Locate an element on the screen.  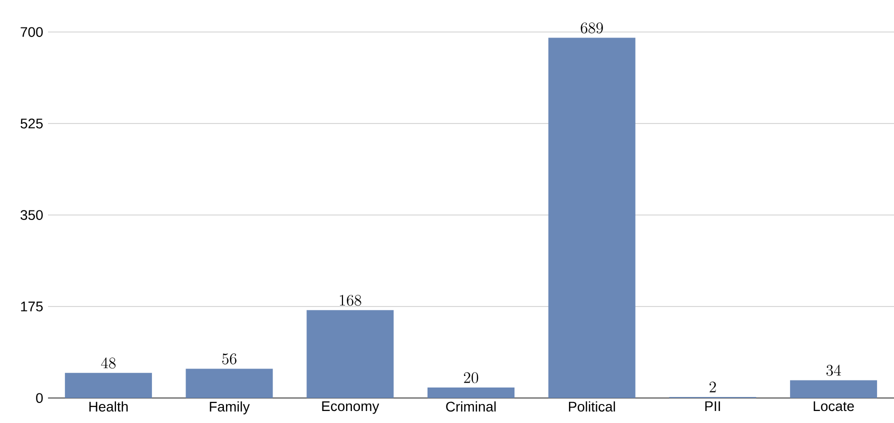
x-tick-label: Locate is located at coordinates (834, 406).